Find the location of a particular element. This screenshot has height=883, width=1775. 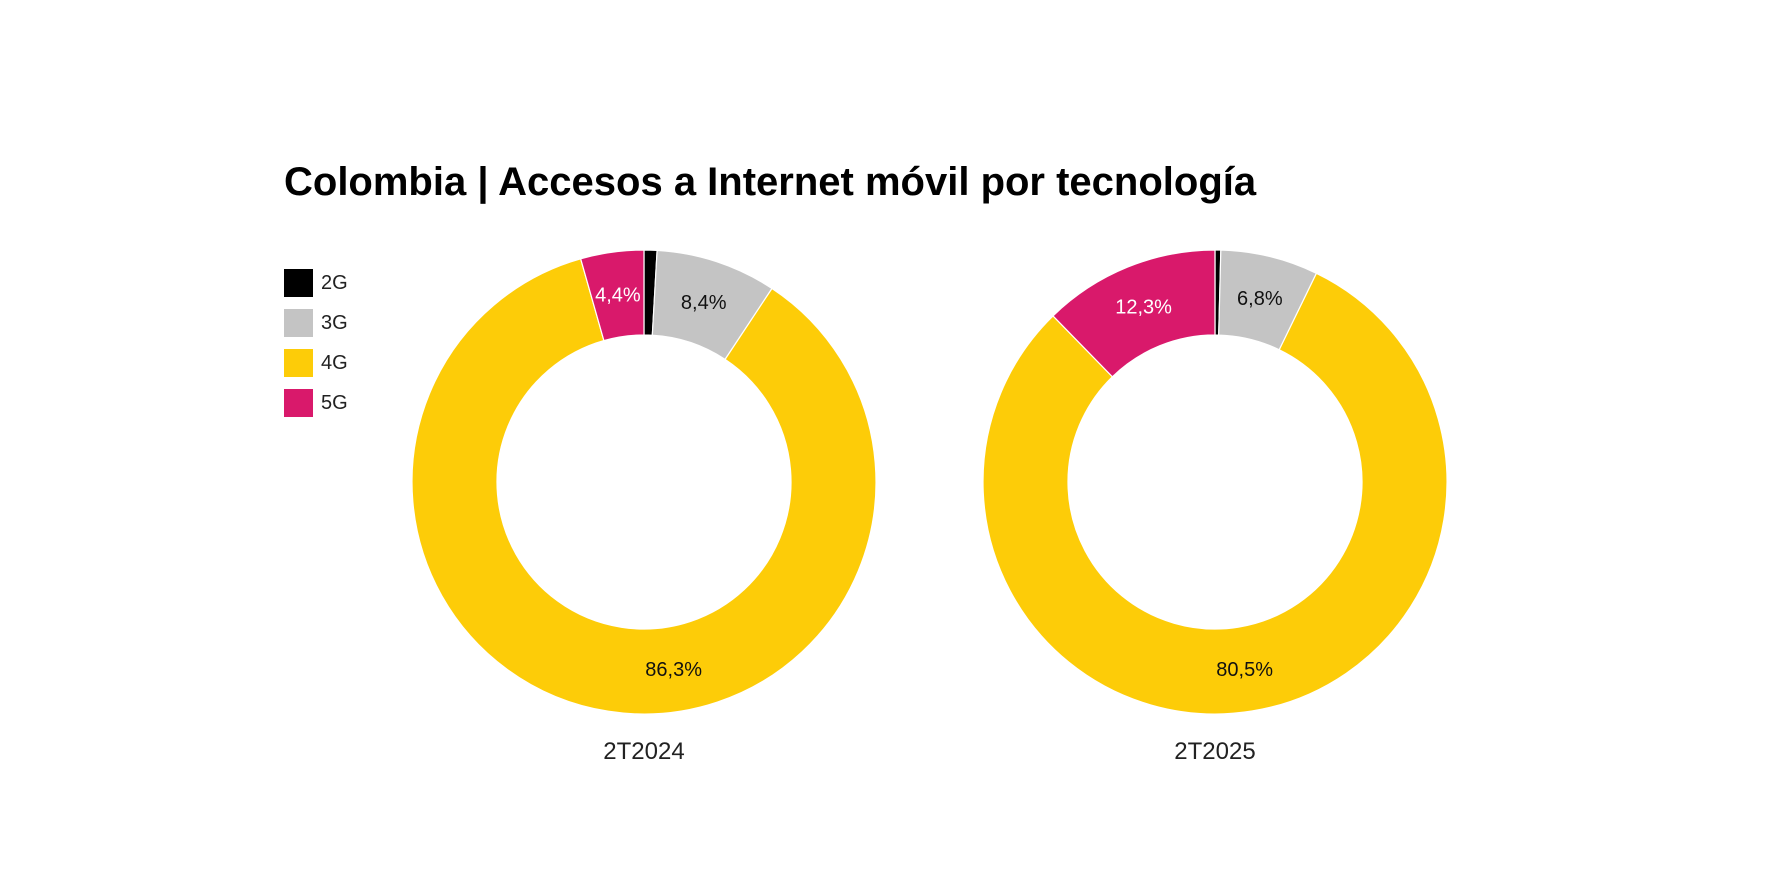

legend-item-5G: 5G is located at coordinates (316, 403).